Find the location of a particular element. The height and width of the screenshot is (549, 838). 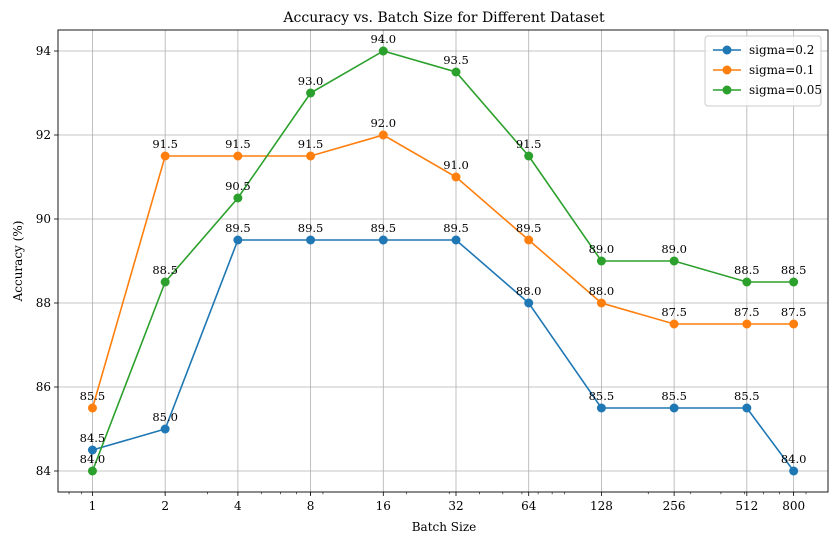

y-tick-label: 86 is located at coordinates (43, 387).